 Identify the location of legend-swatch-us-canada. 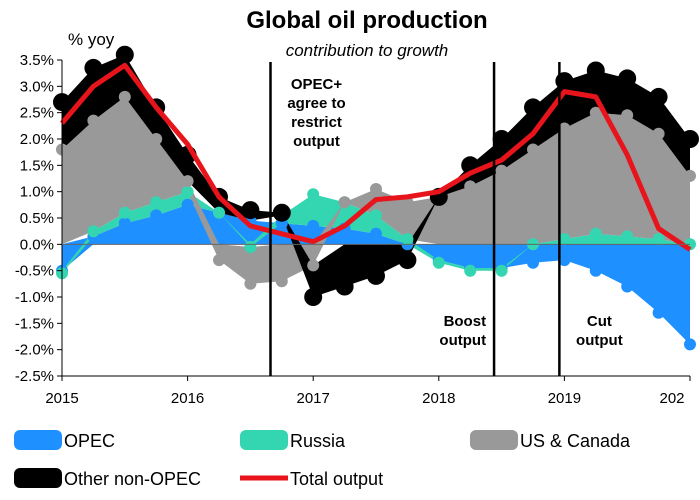
(494, 440).